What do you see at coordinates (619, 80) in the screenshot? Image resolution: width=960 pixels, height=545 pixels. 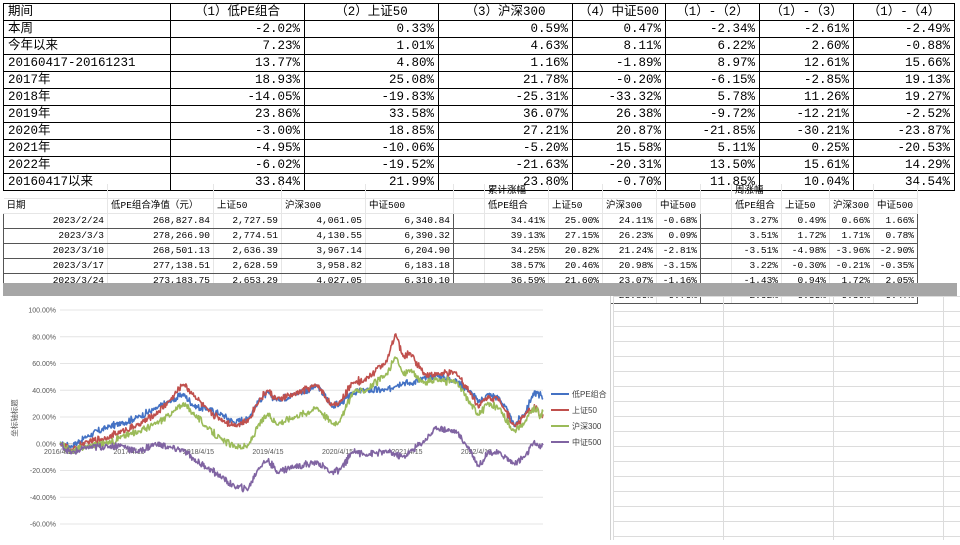 I see `return-cell: -0.20%` at bounding box center [619, 80].